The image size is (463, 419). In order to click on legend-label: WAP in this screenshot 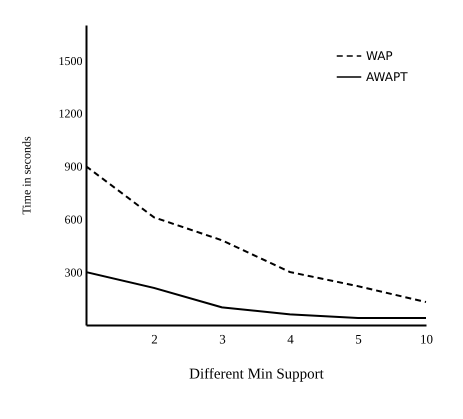, I will do `click(379, 56)`.